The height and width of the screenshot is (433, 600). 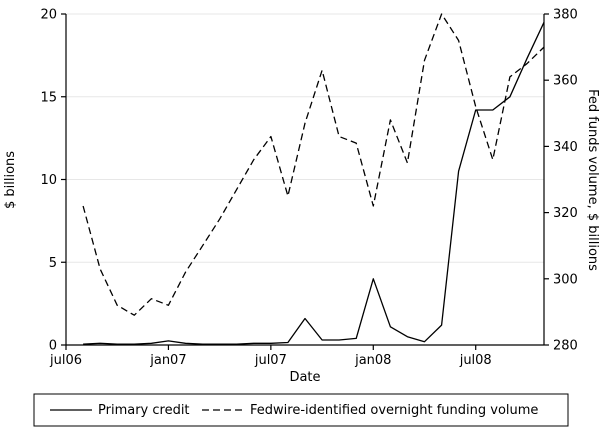 I want to click on y-tick-label-right: 300, so click(x=565, y=279).